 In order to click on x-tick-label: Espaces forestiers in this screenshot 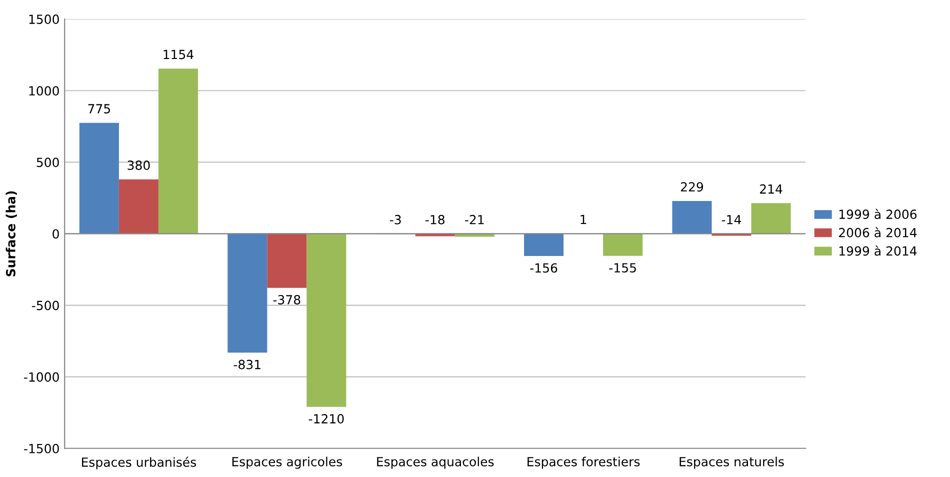, I will do `click(584, 462)`.